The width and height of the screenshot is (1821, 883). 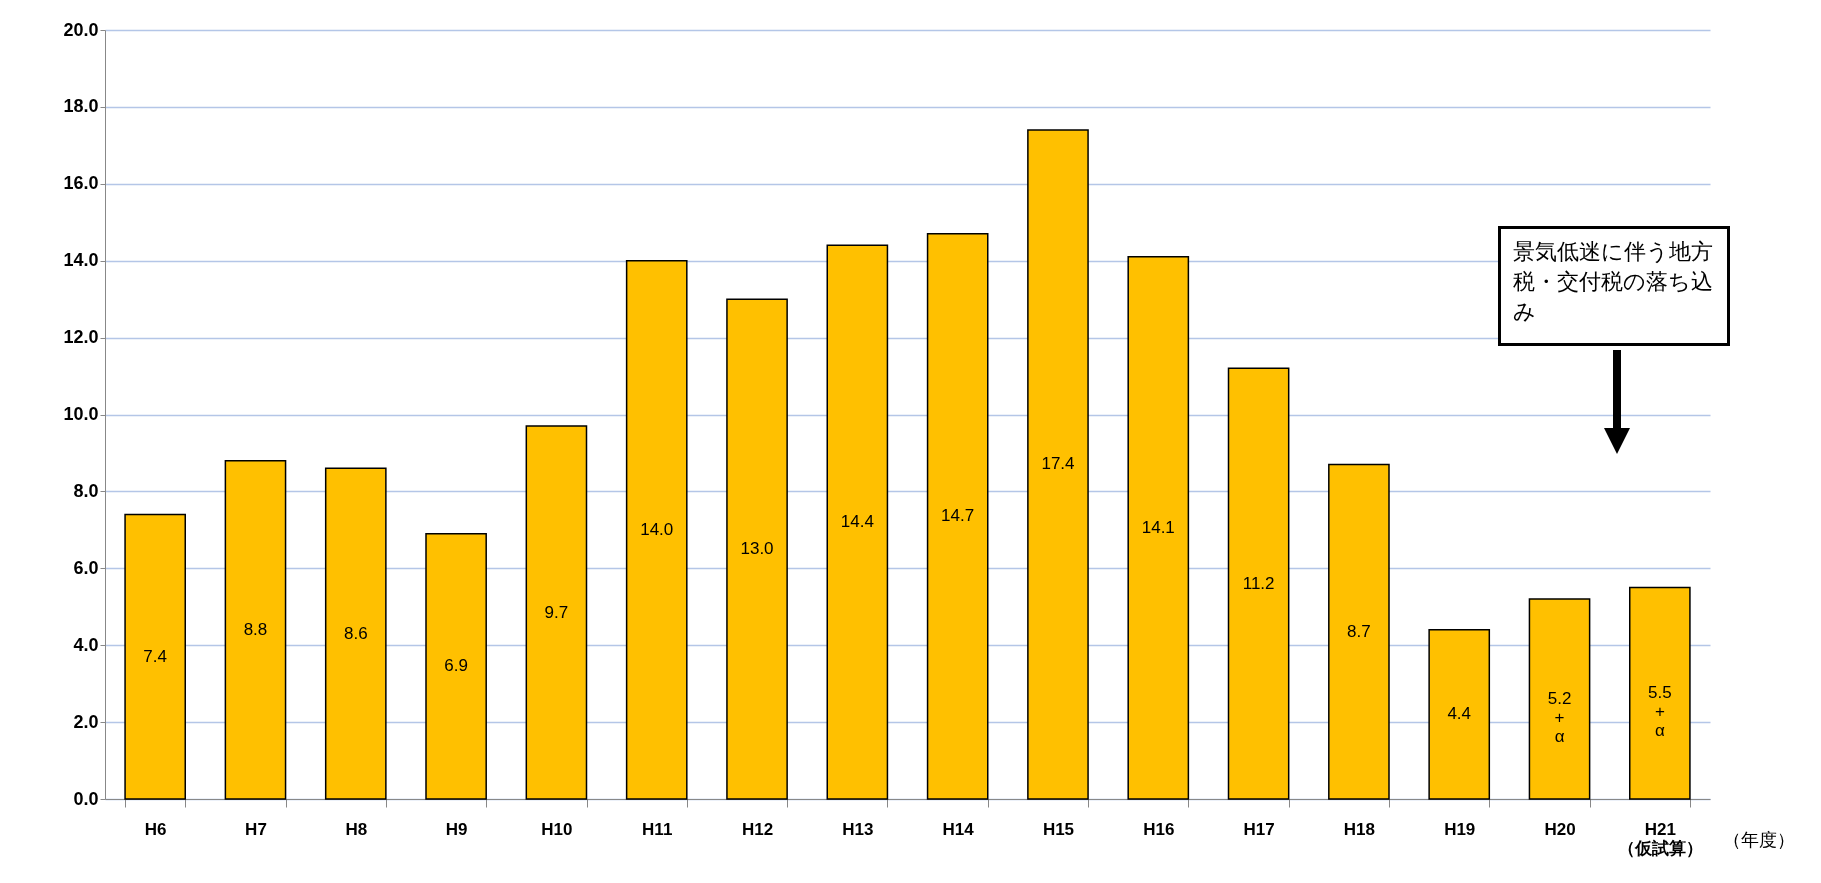 What do you see at coordinates (81, 337) in the screenshot?
I see `y-tick-label: 12.0` at bounding box center [81, 337].